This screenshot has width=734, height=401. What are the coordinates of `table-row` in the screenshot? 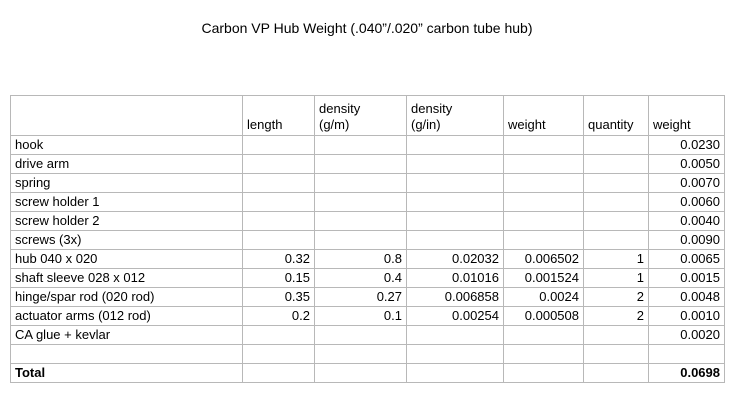 It's located at (367, 354).